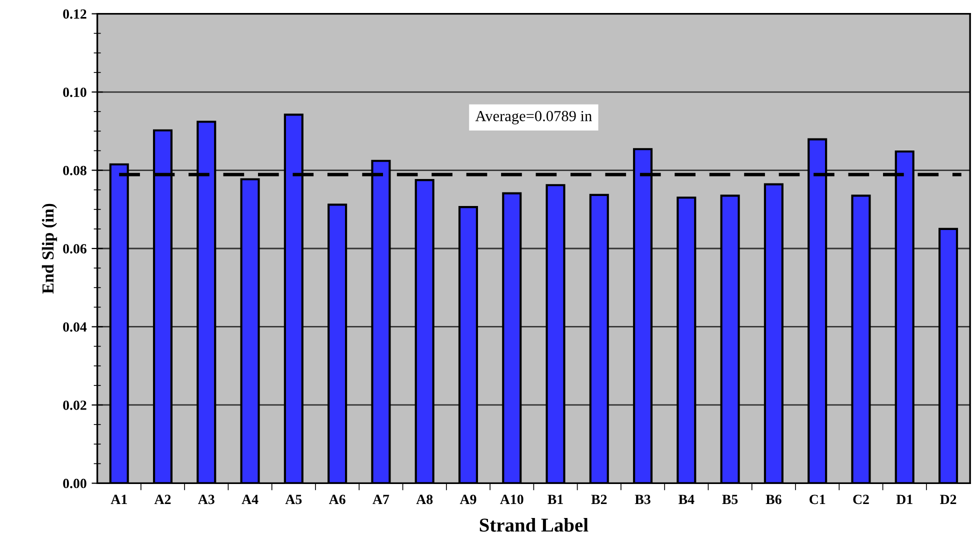 The width and height of the screenshot is (973, 551). What do you see at coordinates (206, 499) in the screenshot?
I see `x-tick-label: A3` at bounding box center [206, 499].